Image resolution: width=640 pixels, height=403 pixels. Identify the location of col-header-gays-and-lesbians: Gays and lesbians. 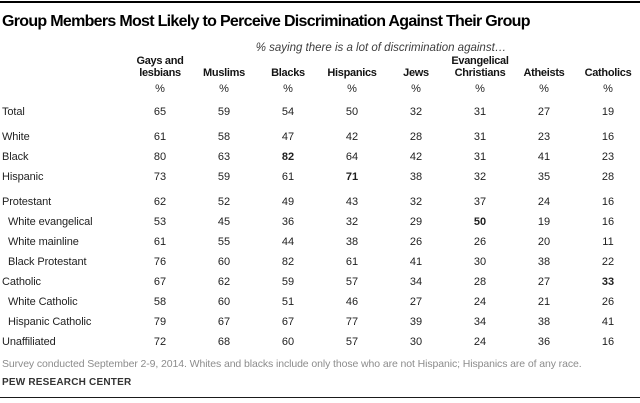
(160, 67).